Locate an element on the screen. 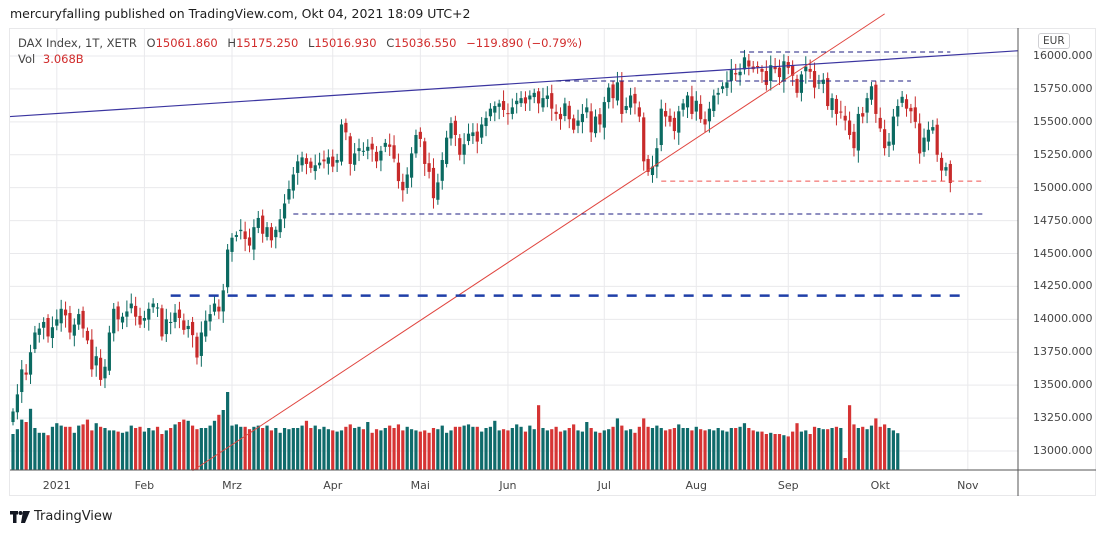 The height and width of the screenshot is (534, 1100). time-tick-label: Okt is located at coordinates (880, 485).